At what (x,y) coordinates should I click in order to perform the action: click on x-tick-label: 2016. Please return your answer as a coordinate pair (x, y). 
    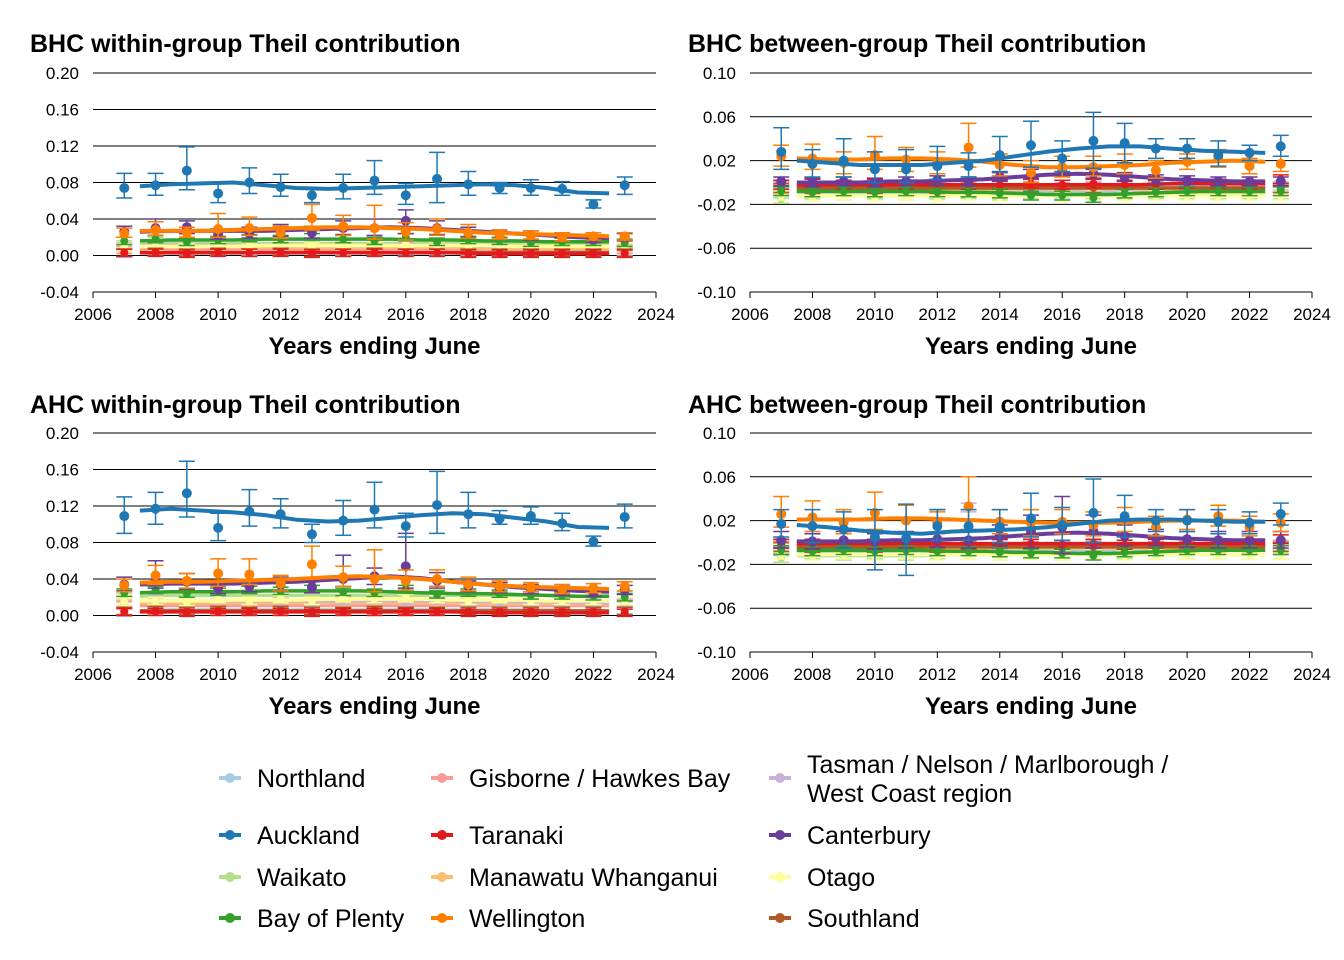
    Looking at the image, I should click on (1062, 674).